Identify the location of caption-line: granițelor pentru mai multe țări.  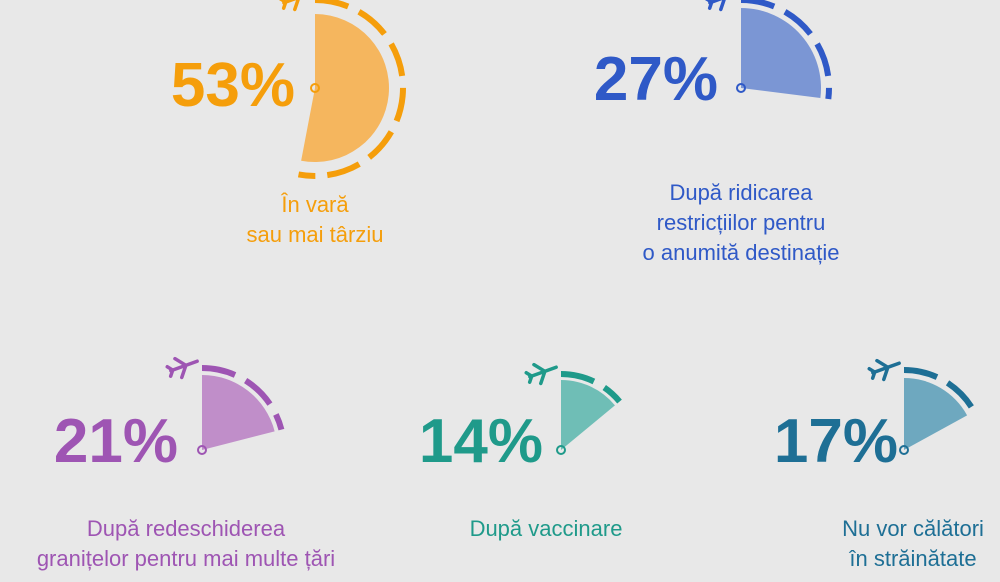
(186, 558).